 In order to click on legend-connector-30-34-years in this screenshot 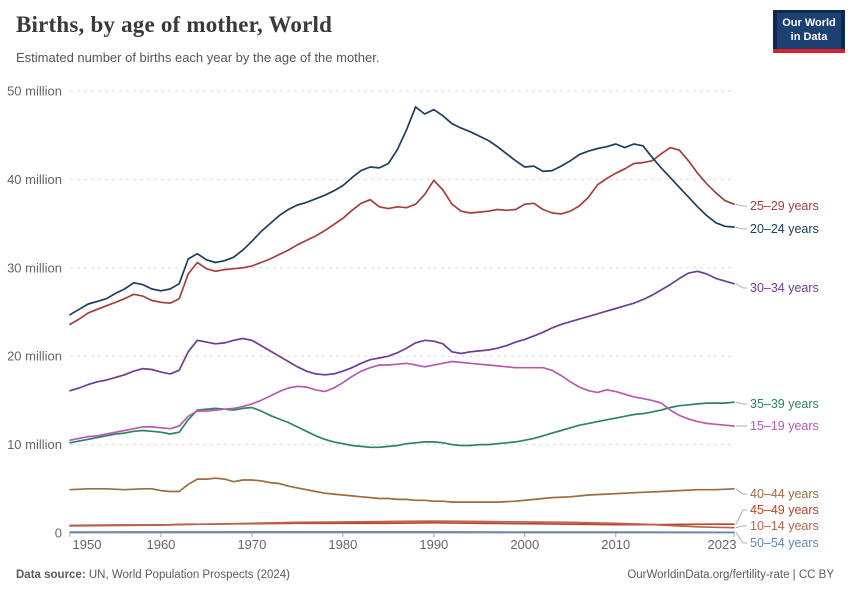, I will do `click(741, 286)`.